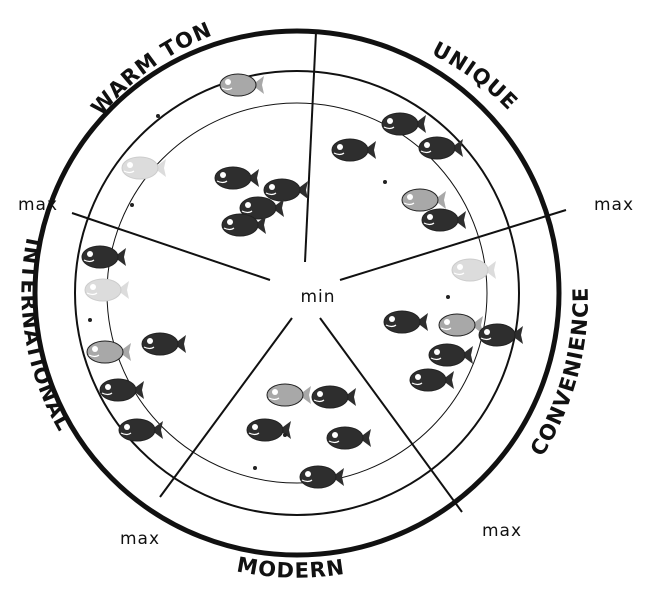 This screenshot has height=592, width=645. I want to click on segment-label-text: INTERNATIONAL, so click(45, 335).